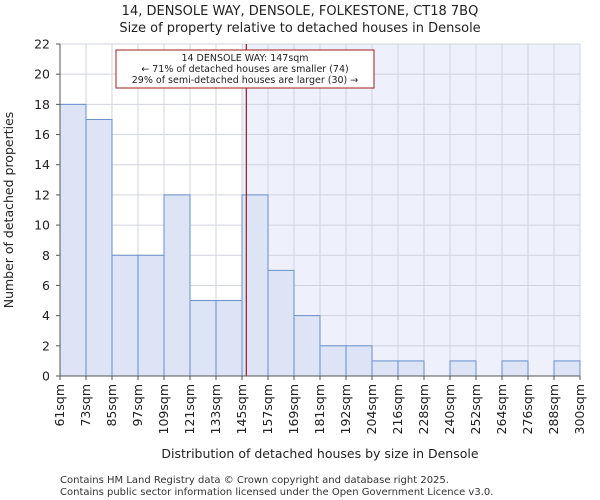  Describe the element at coordinates (281, 323) in the screenshot. I see `bar-157sqm` at that location.